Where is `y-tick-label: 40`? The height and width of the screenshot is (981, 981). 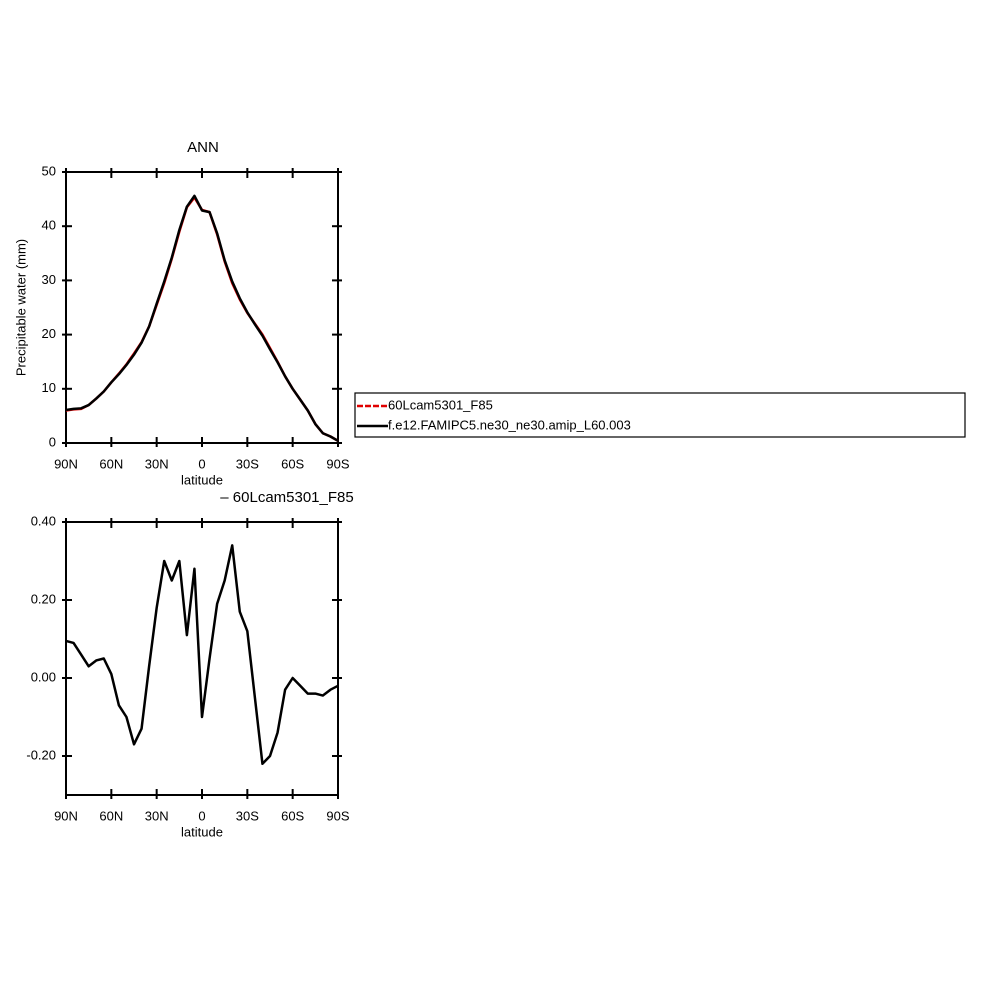 y-tick-label: 40 is located at coordinates (49, 225).